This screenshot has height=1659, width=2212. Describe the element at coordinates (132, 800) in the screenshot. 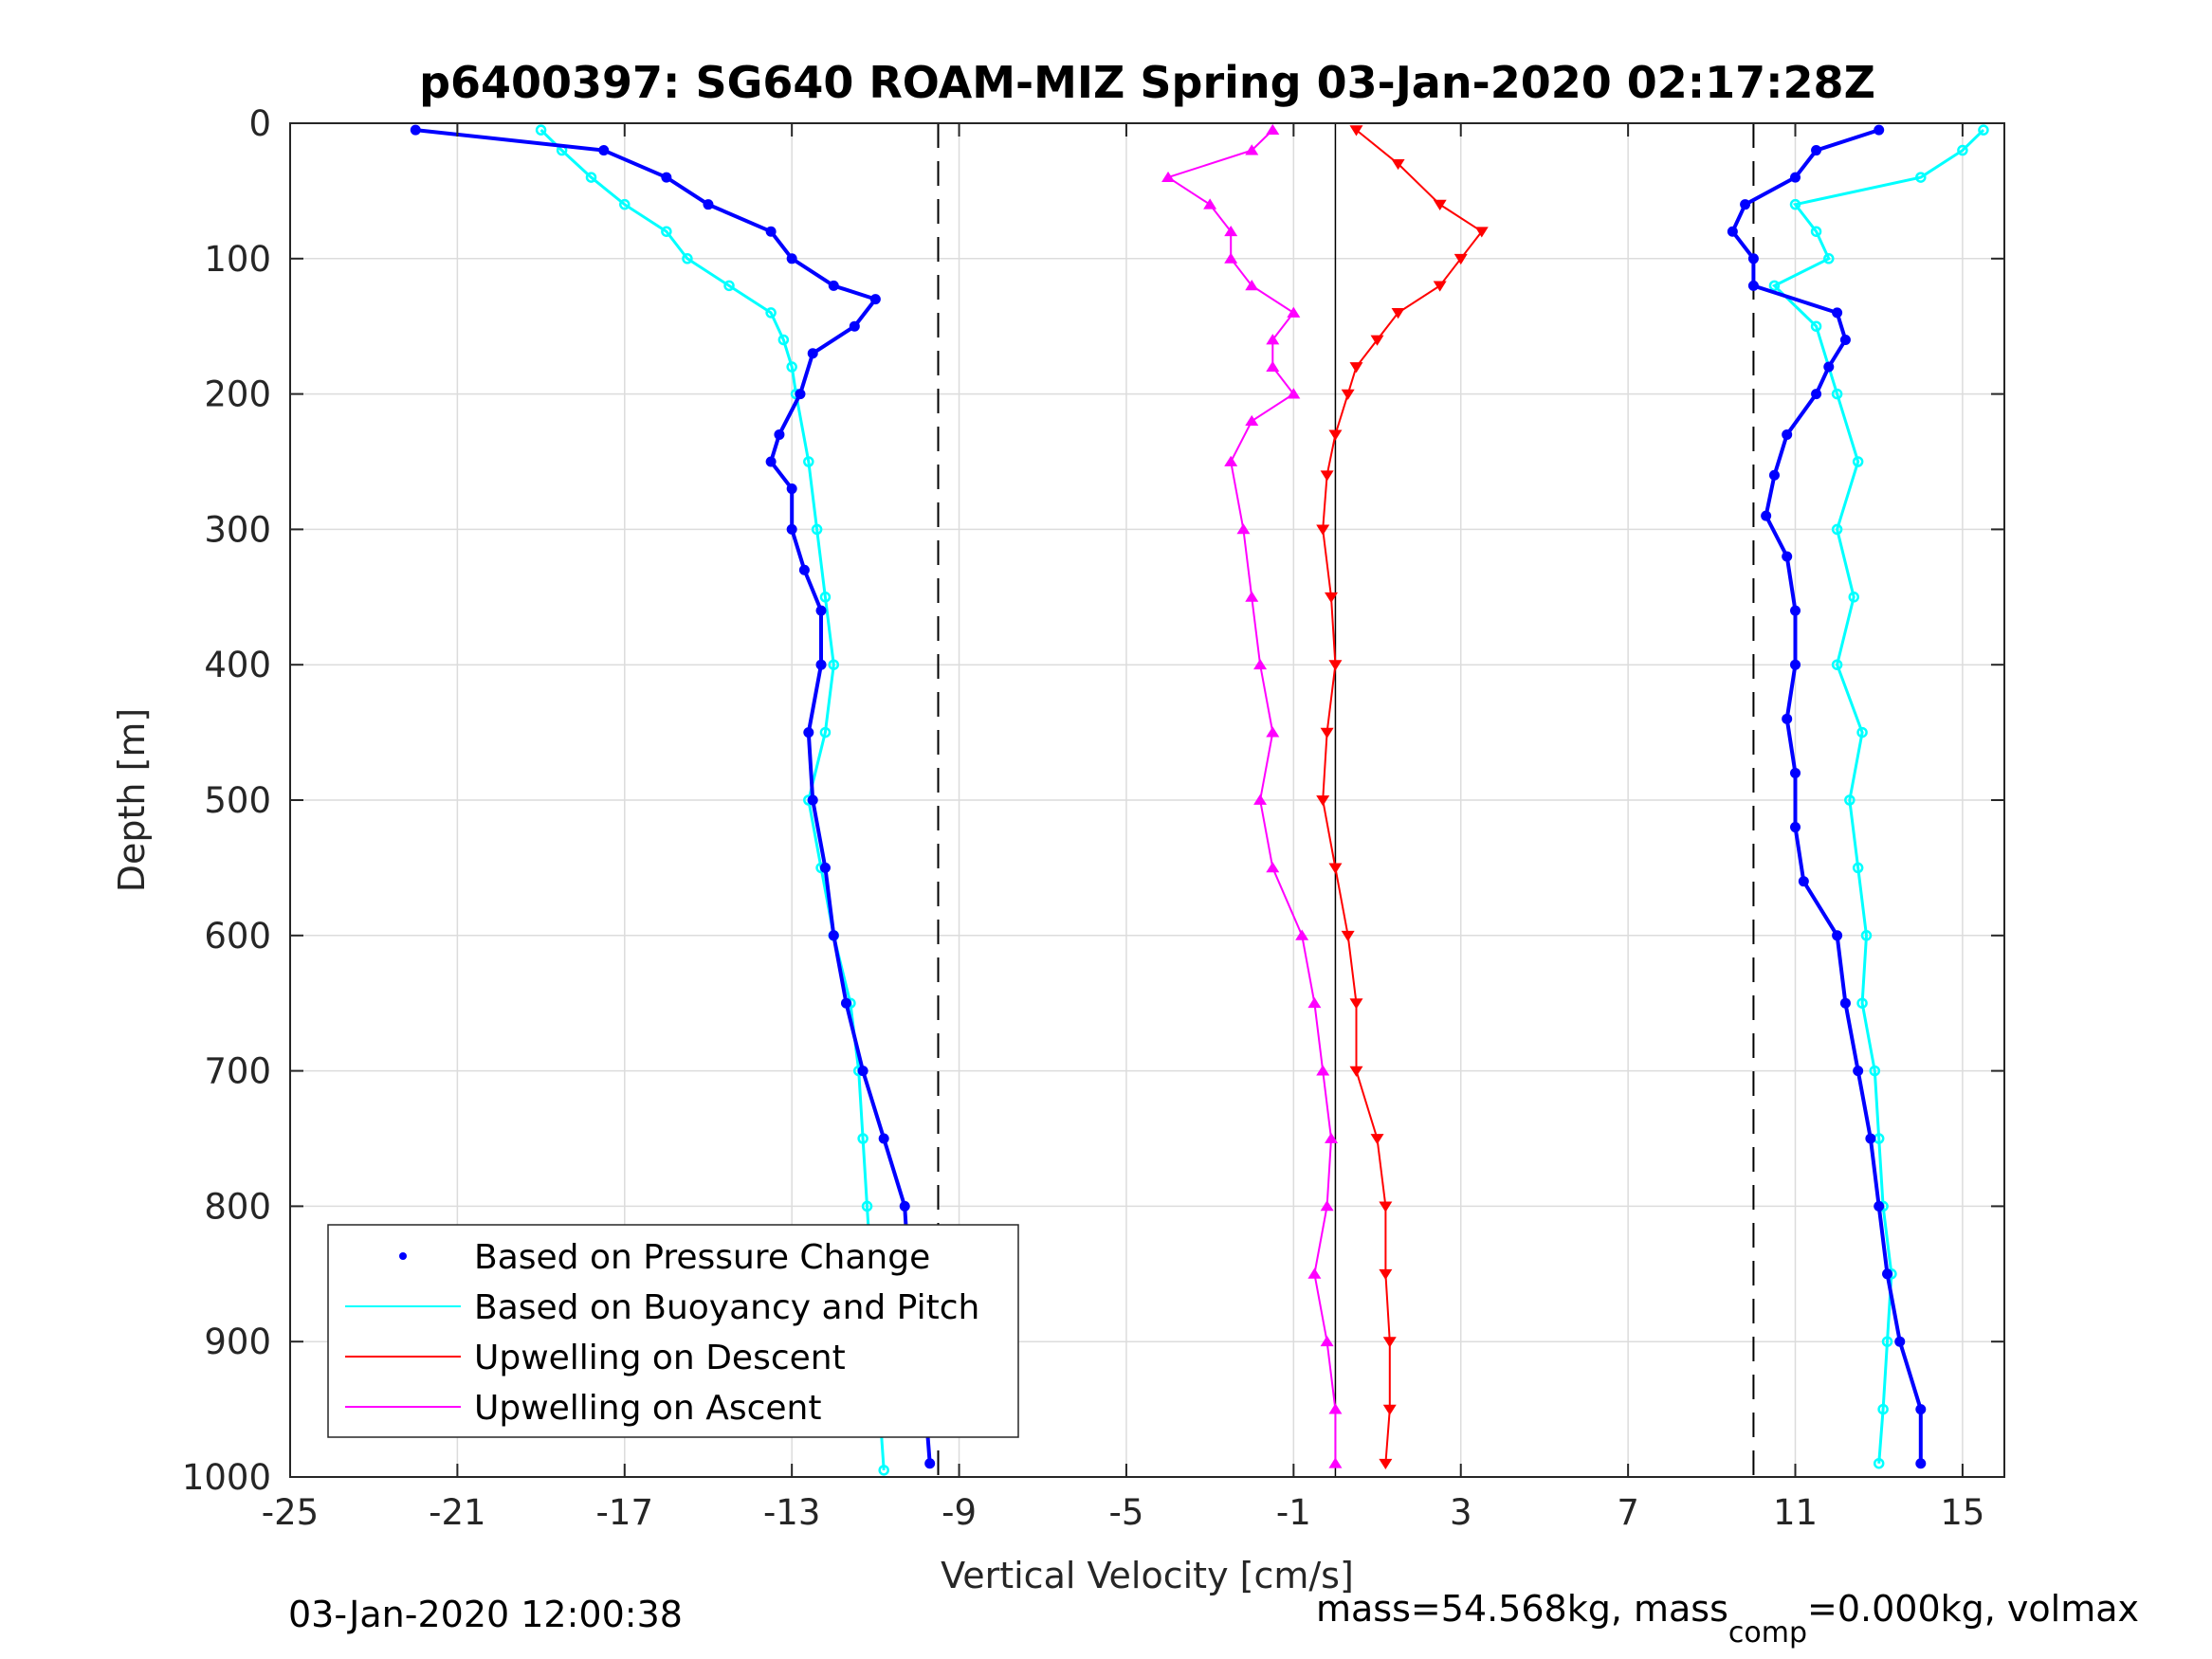

I see `y-axis-label: Depth [m]` at that location.